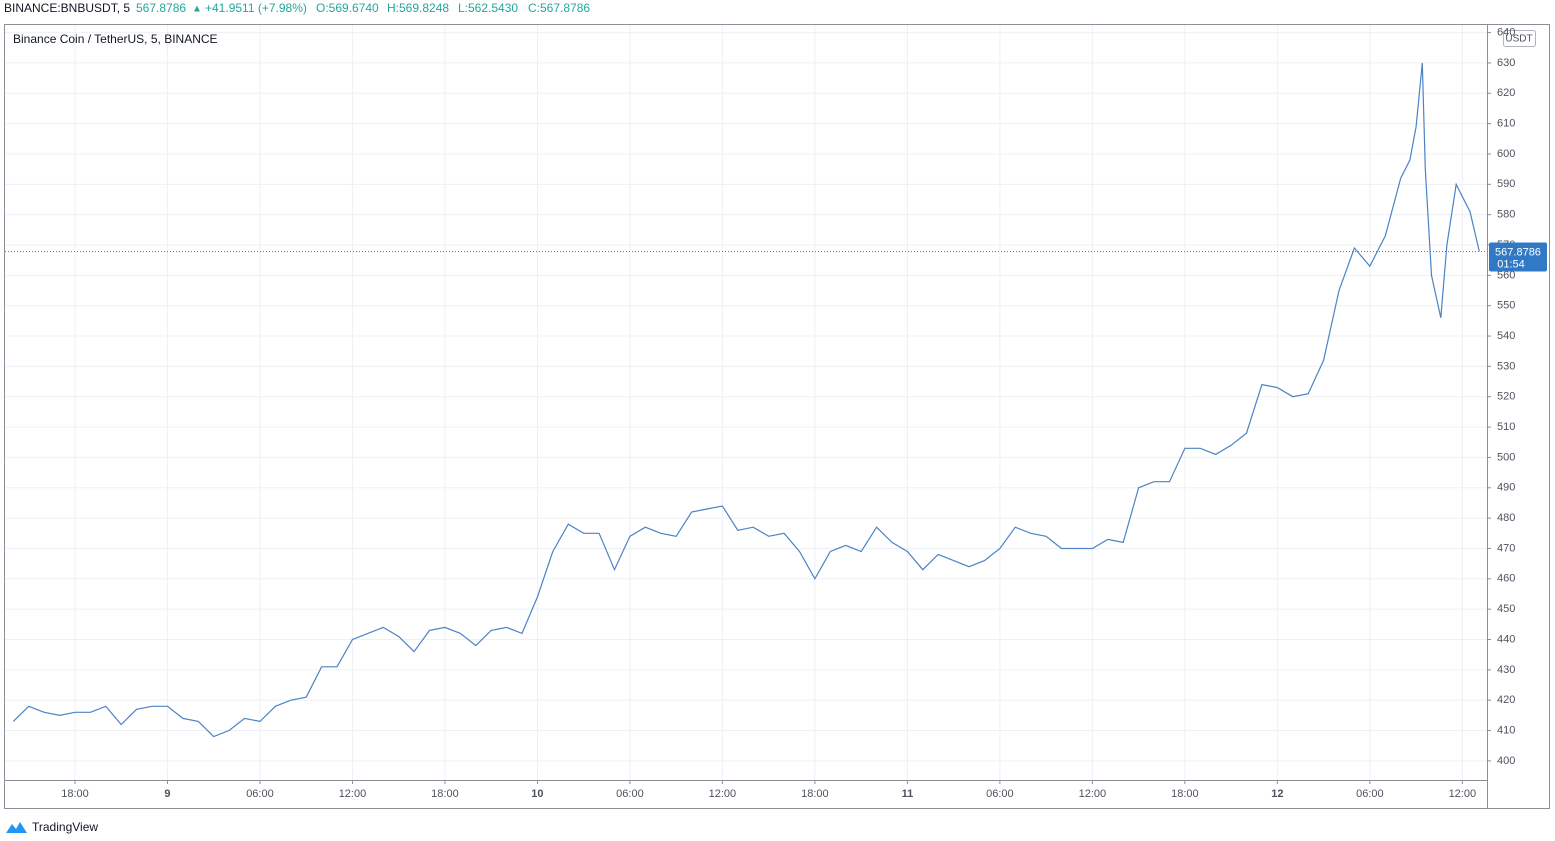  I want to click on chart-title: Binance Coin / TetherUS, 5, BINANCE, so click(115, 39).